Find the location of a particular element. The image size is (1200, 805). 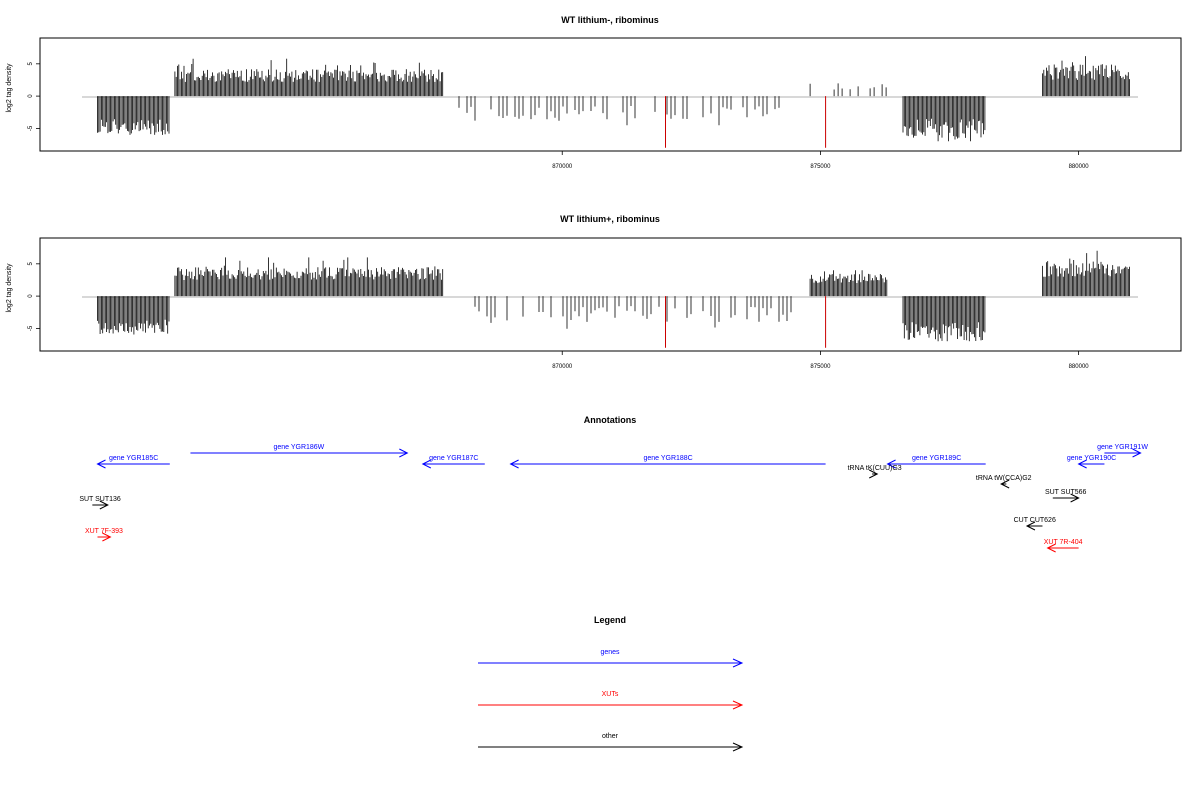

feature-label: gene YGR190C is located at coordinates (1091, 458).